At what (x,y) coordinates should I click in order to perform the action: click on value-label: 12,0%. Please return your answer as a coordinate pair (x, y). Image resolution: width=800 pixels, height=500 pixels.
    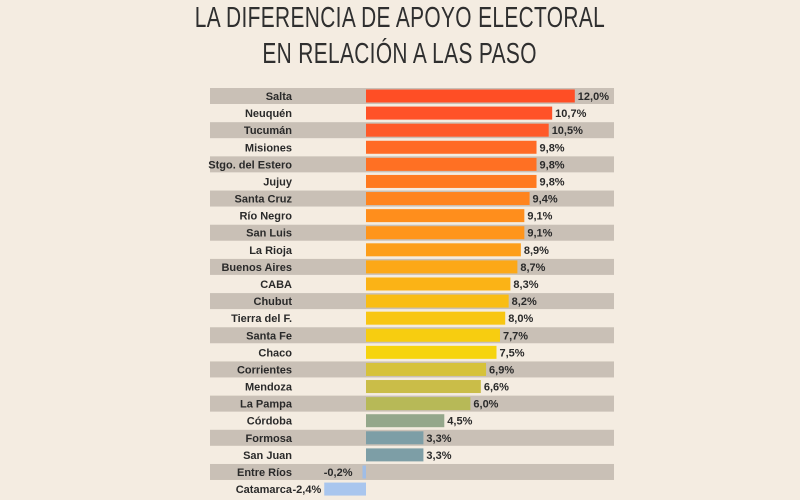
    Looking at the image, I should click on (593, 97).